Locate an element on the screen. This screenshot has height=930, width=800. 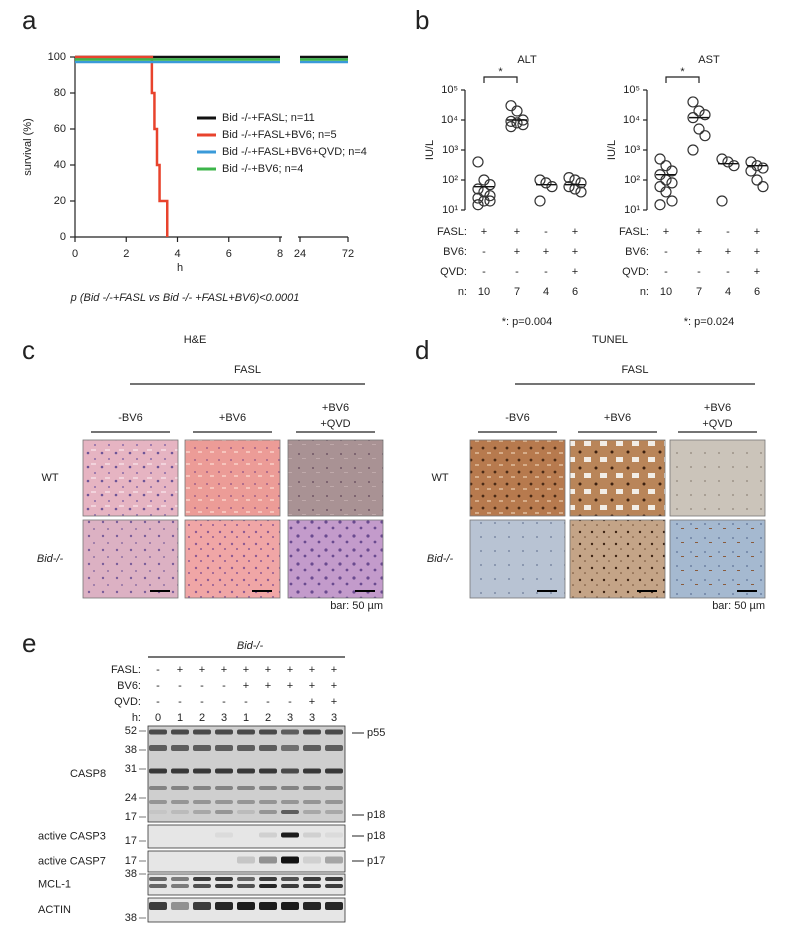
genotype-label: Bid-/- is located at coordinates (250, 646).